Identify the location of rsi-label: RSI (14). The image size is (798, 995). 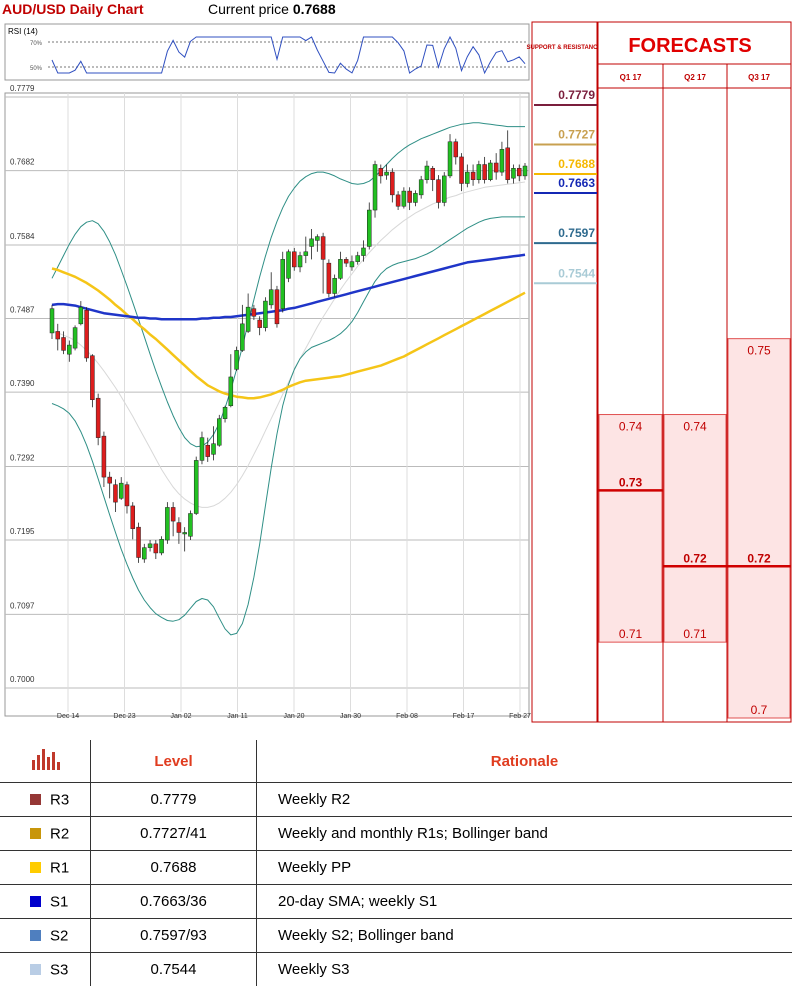
(23, 31).